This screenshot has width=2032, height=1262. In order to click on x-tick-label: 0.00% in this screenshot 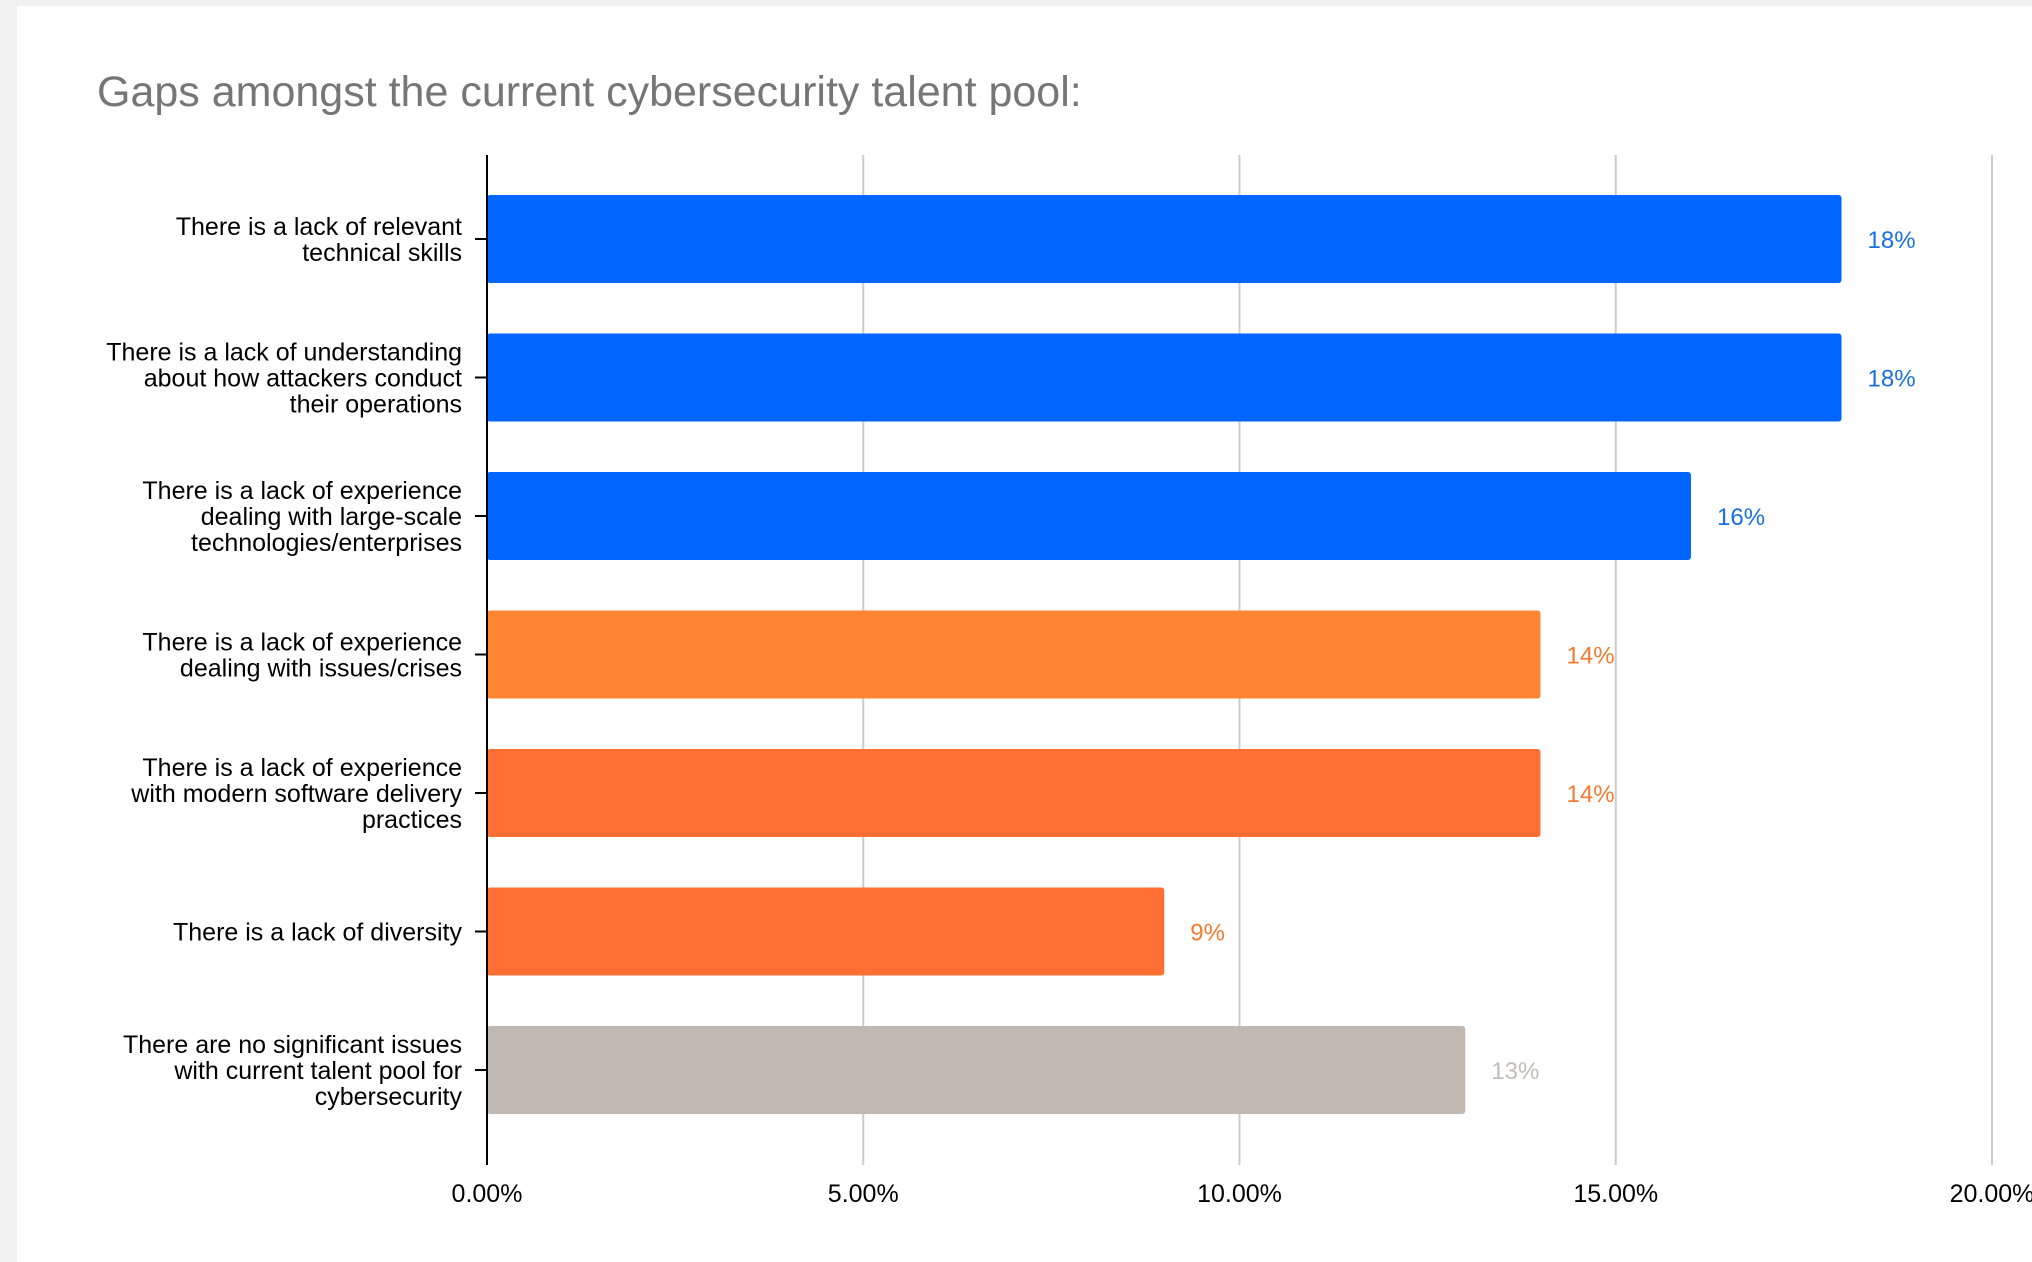, I will do `click(487, 1194)`.